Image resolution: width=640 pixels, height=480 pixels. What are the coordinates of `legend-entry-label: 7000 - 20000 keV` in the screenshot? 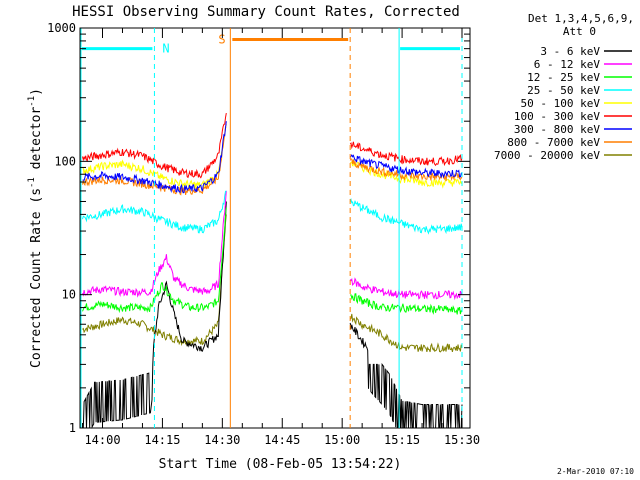 It's located at (547, 155).